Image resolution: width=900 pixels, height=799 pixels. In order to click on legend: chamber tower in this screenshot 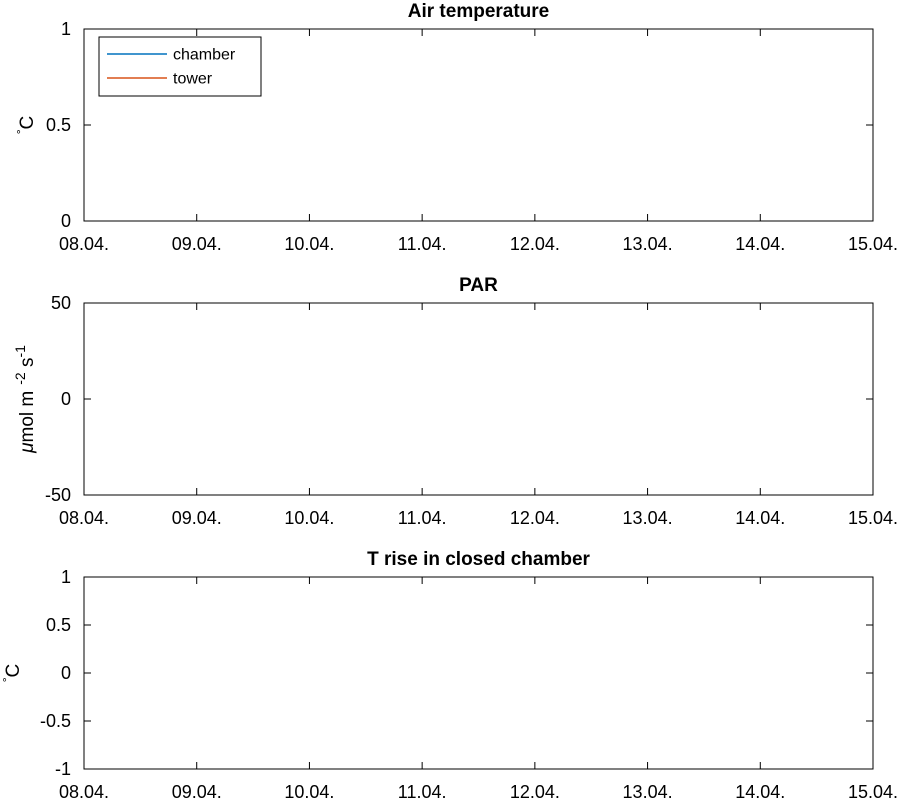, I will do `click(180, 66)`.